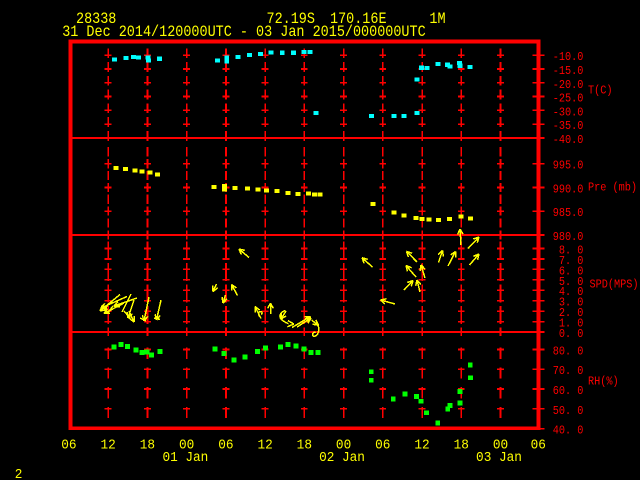 The image size is (640, 480). Describe the element at coordinates (96, 19) in the screenshot. I see `svg-text: 28338` at that location.